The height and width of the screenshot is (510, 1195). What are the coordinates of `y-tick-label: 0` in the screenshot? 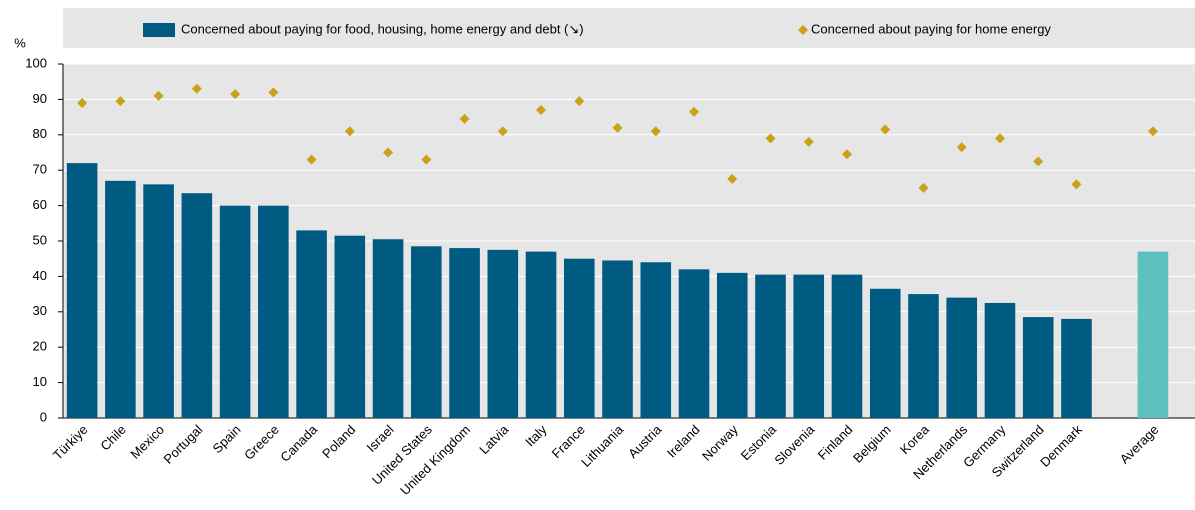 It's located at (43, 416).